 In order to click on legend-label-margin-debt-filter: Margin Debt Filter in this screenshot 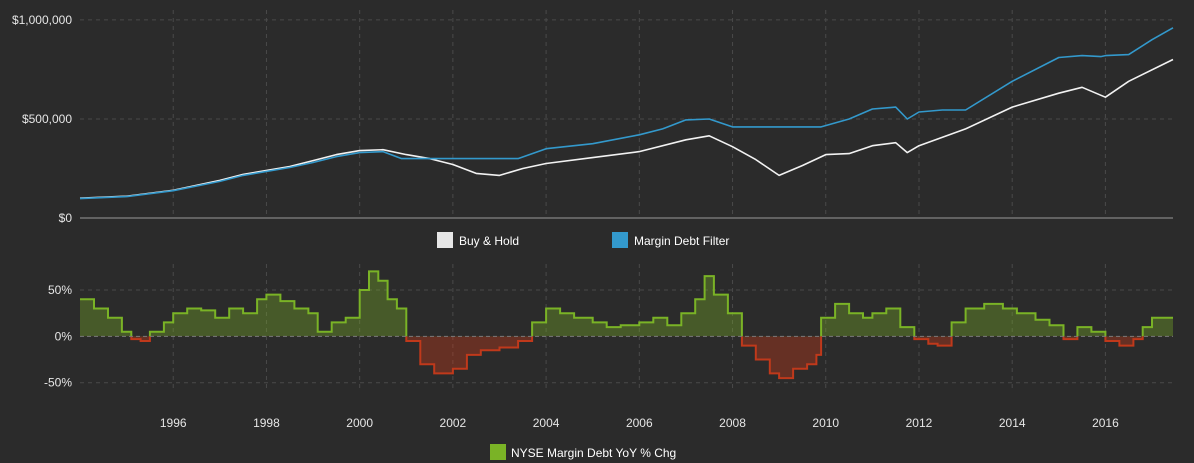, I will do `click(681, 241)`.